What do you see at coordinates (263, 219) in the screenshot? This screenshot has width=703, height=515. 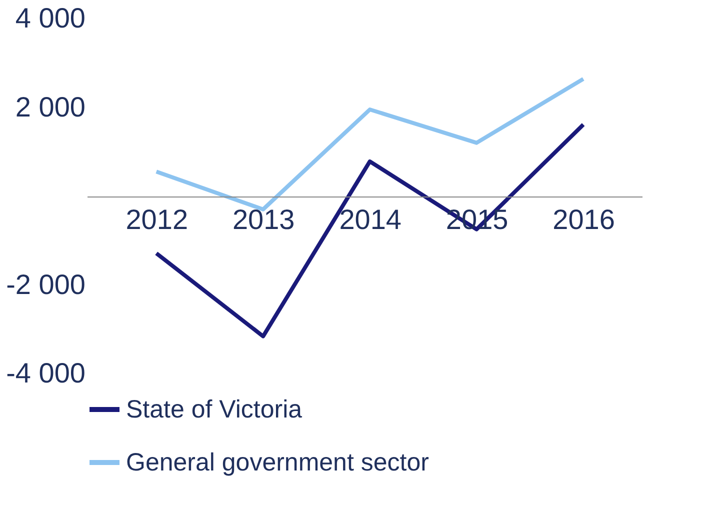 I see `x-tick-label: 2013` at bounding box center [263, 219].